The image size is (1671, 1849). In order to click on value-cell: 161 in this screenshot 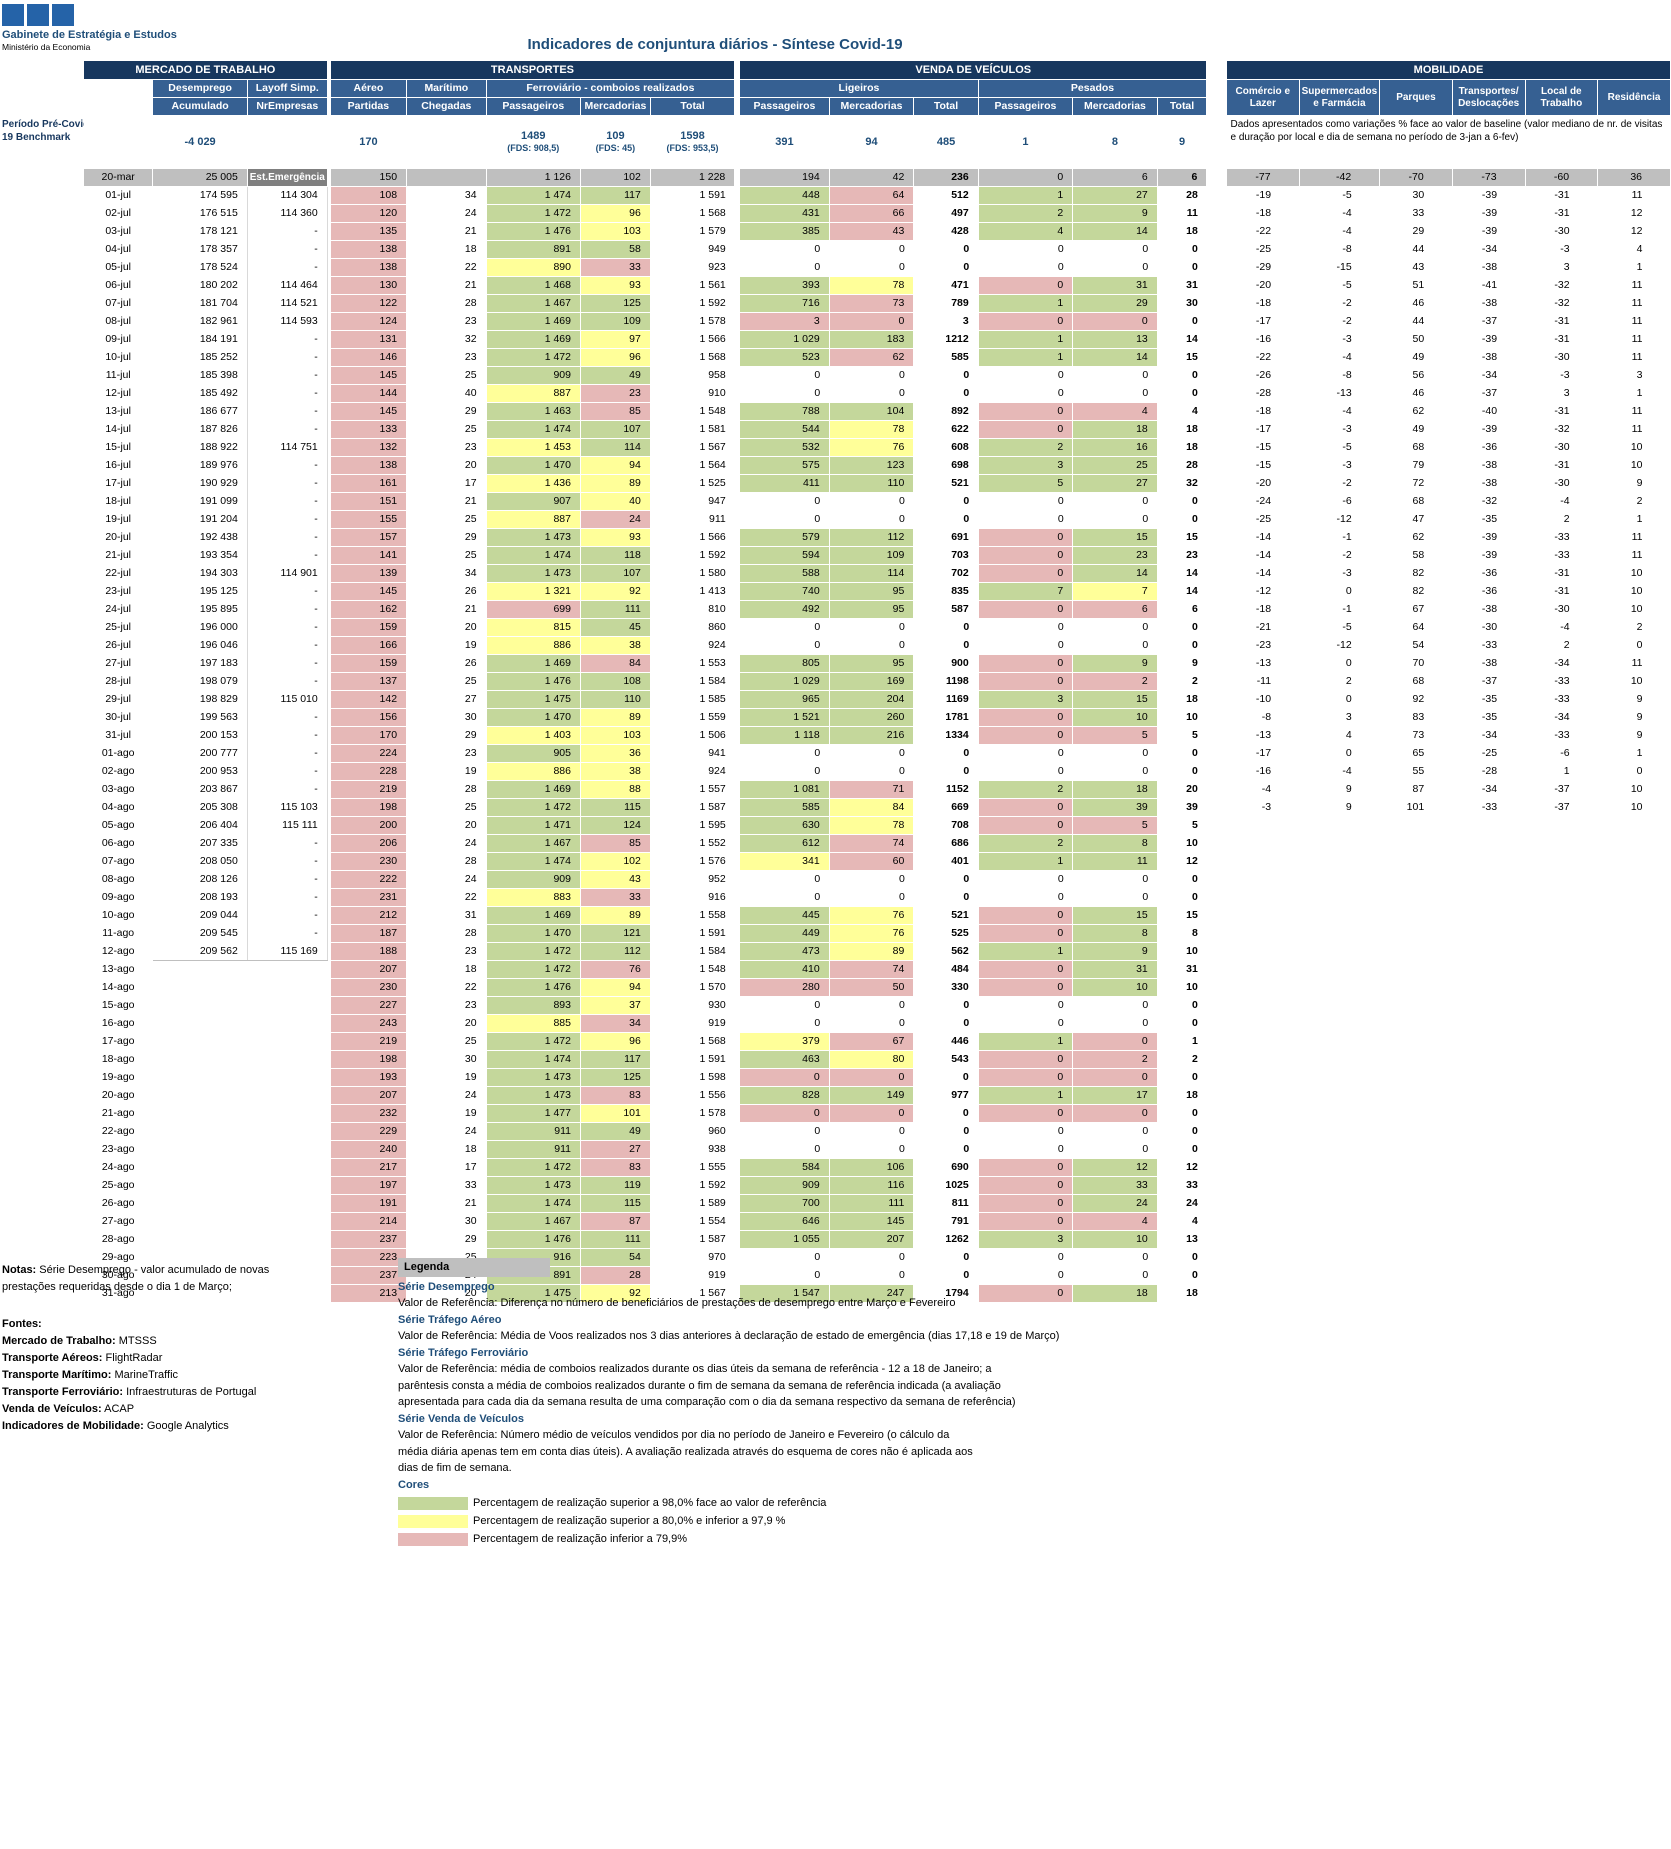, I will do `click(368, 483)`.